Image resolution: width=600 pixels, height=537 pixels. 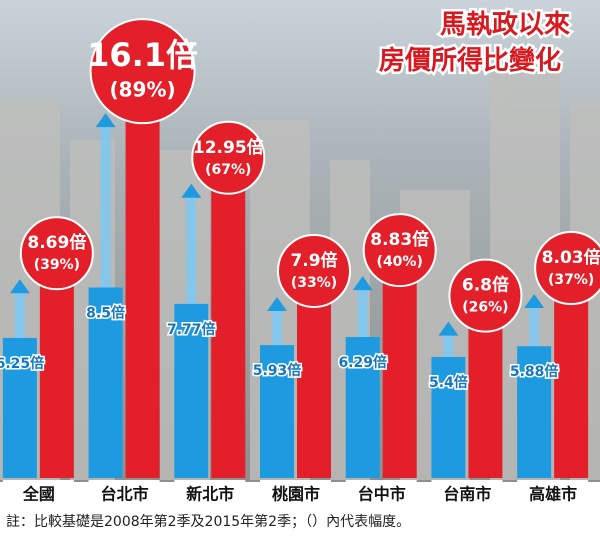 I want to click on bar-value-label: 5.88倍, so click(x=534, y=371).